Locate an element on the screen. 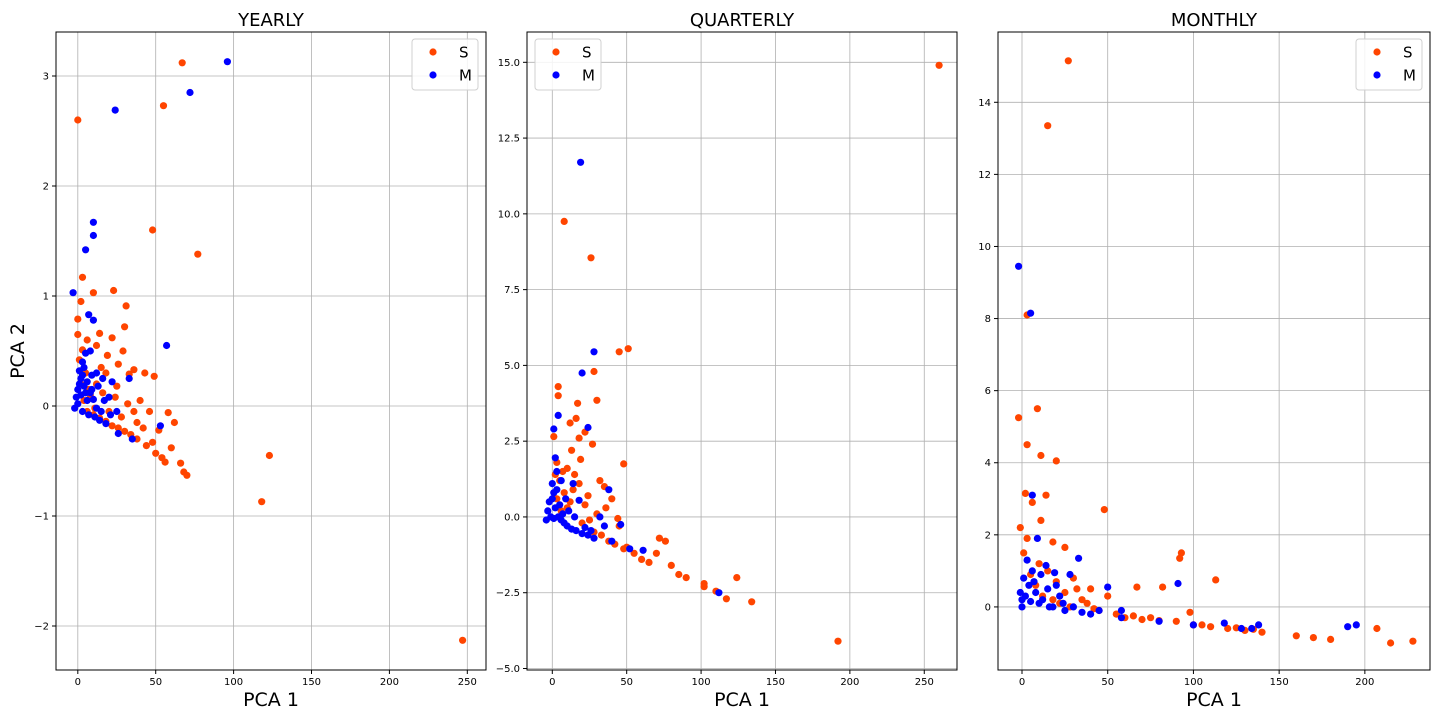 This screenshot has height=720, width=1440. x-tick-label: 250 is located at coordinates (467, 682).